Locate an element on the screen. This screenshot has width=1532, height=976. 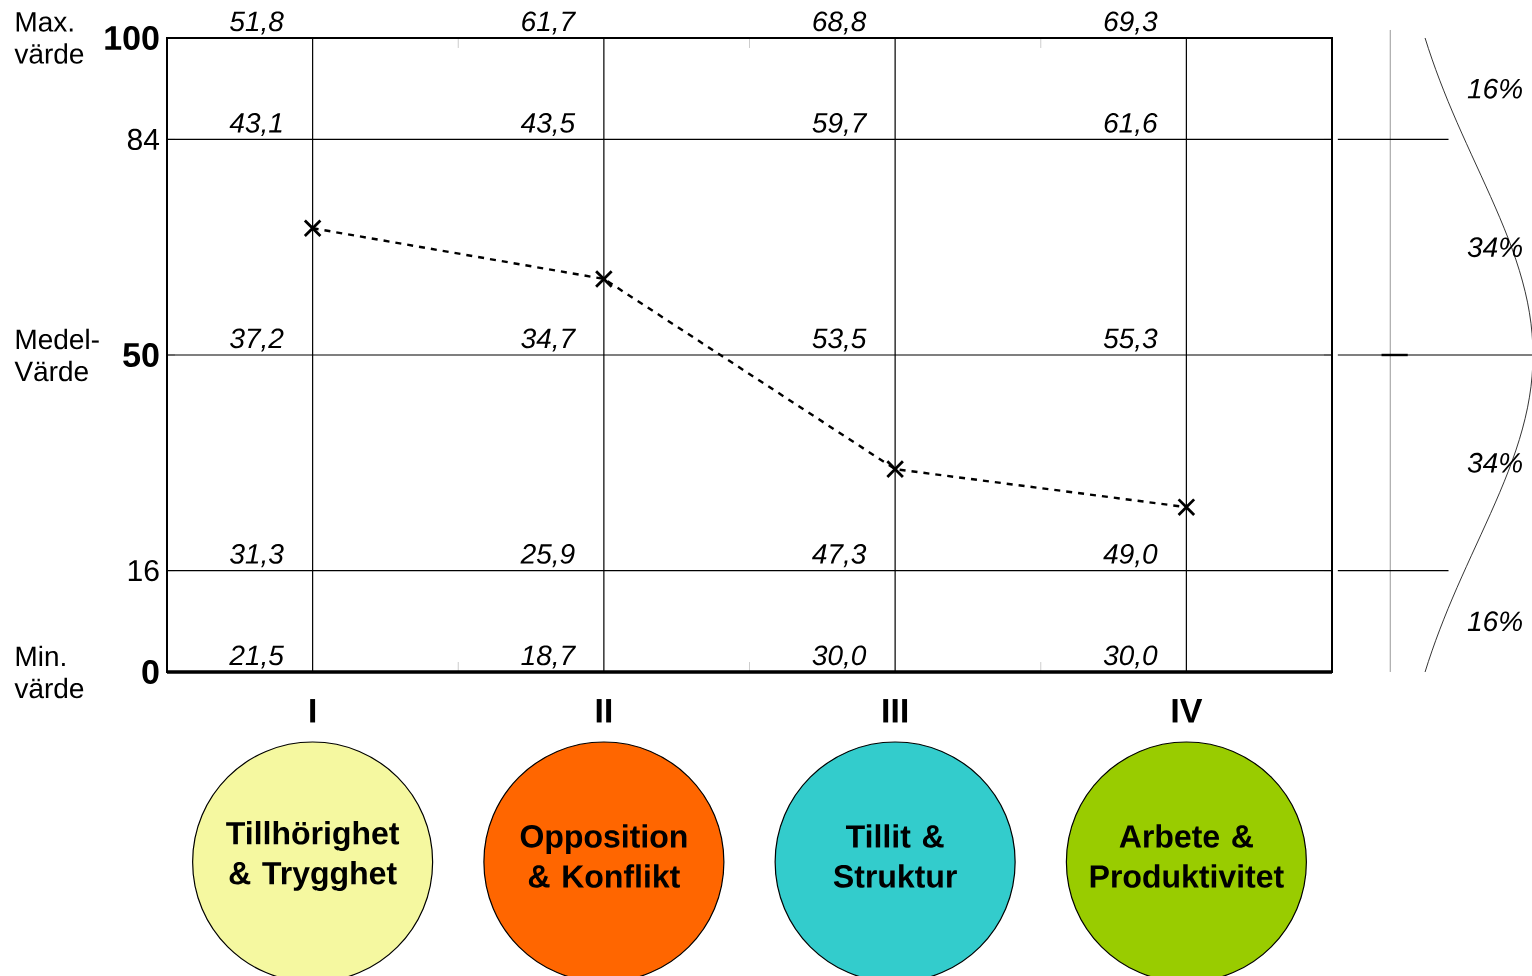
text: Opposition & Konflikt is located at coordinates (603, 856).